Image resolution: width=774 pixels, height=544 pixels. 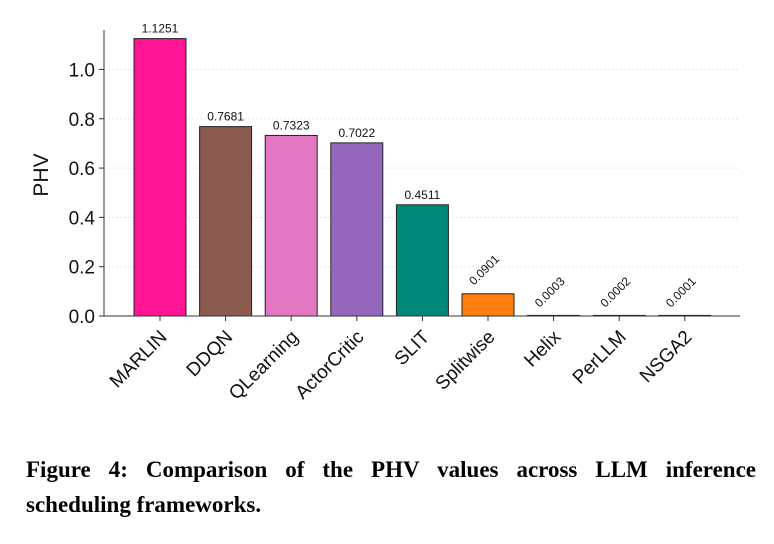 I want to click on bar-ddqn, so click(x=226, y=221).